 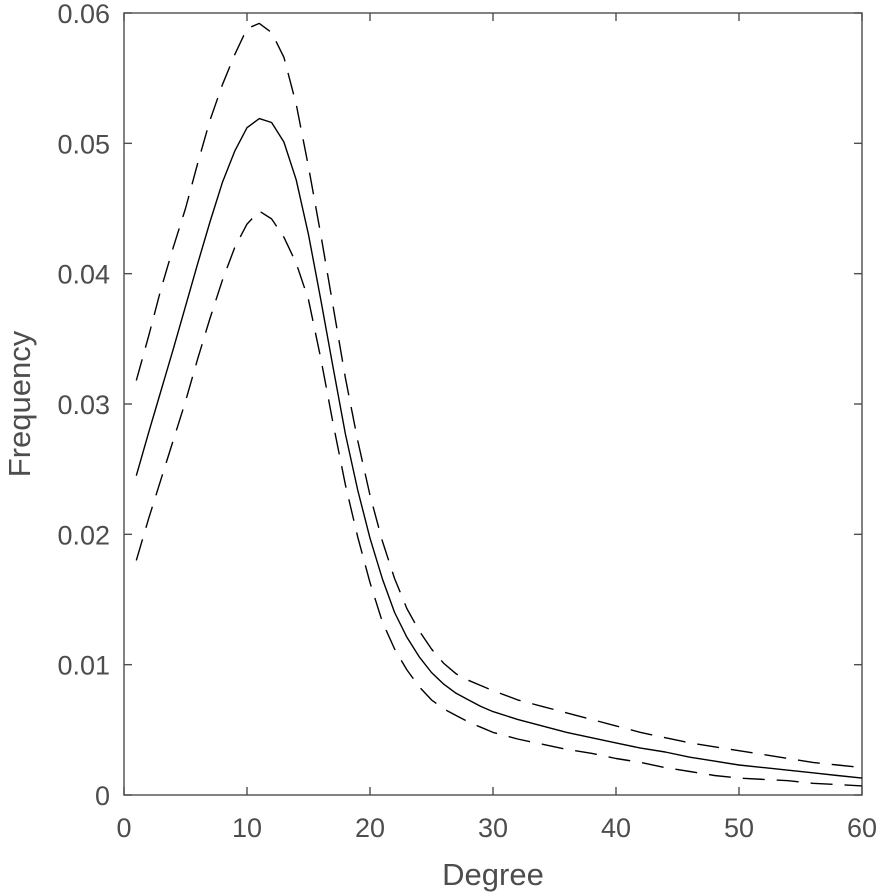 What do you see at coordinates (83, 144) in the screenshot?
I see `y-tick-label: 0.05` at bounding box center [83, 144].